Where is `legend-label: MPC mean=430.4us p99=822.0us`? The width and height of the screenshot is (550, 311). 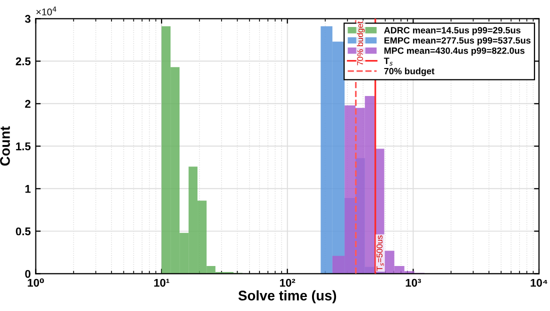 legend-label: MPC mean=430.4us p99=822.0us is located at coordinates (454, 51).